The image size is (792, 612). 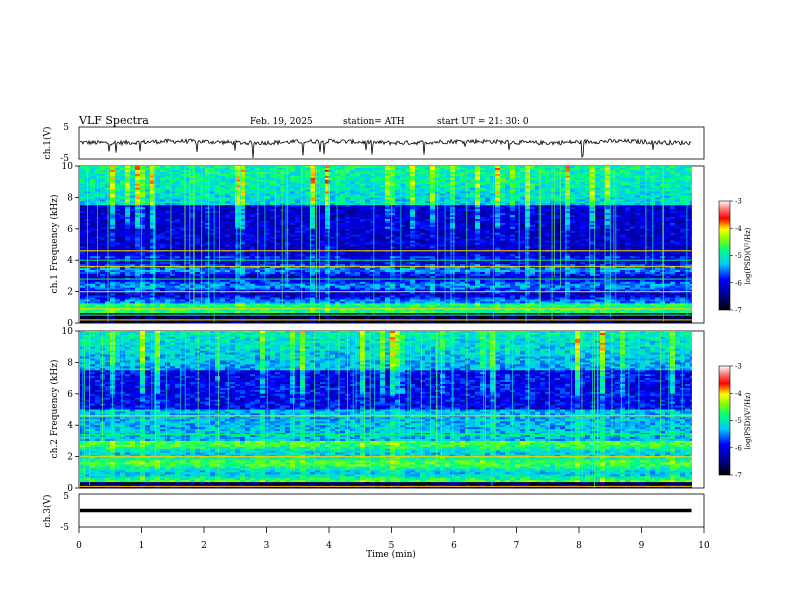 What do you see at coordinates (579, 546) in the screenshot?
I see `x-tick-label: 8` at bounding box center [579, 546].